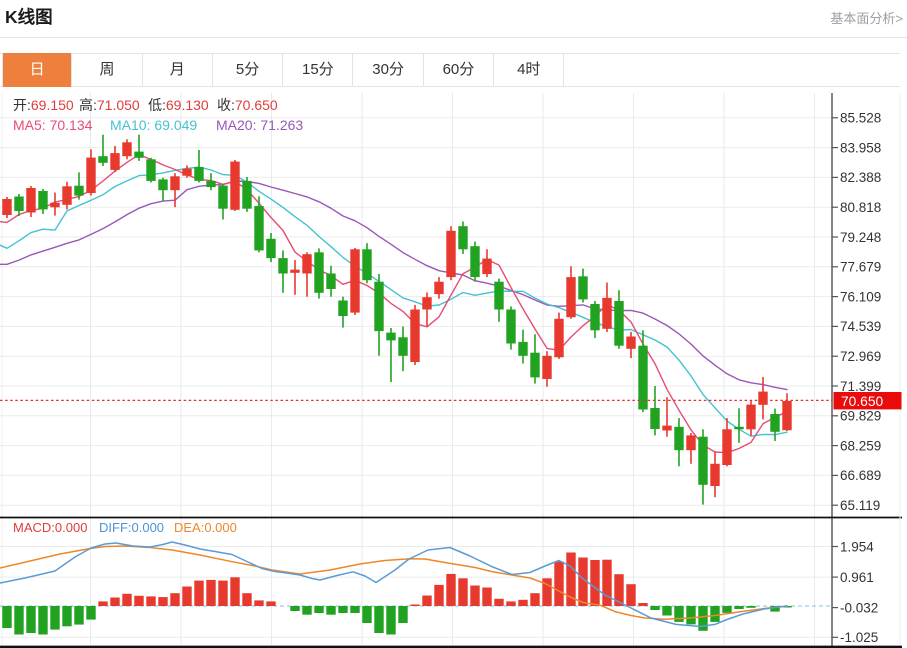  What do you see at coordinates (43, 105) in the screenshot?
I see `svg-text: 开:69.150` at bounding box center [43, 105].